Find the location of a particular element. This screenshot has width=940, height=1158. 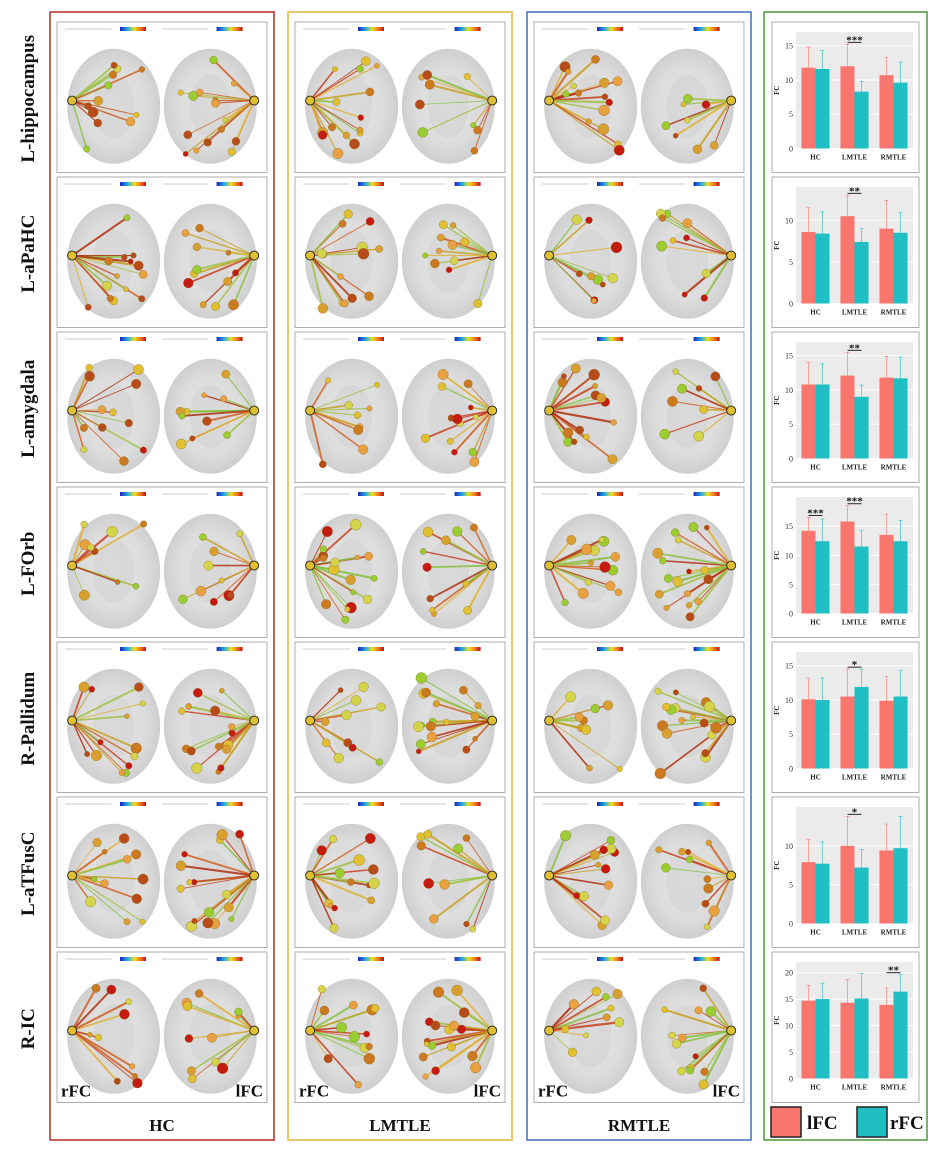

corner-label-lfc: lFC is located at coordinates (249, 1091).